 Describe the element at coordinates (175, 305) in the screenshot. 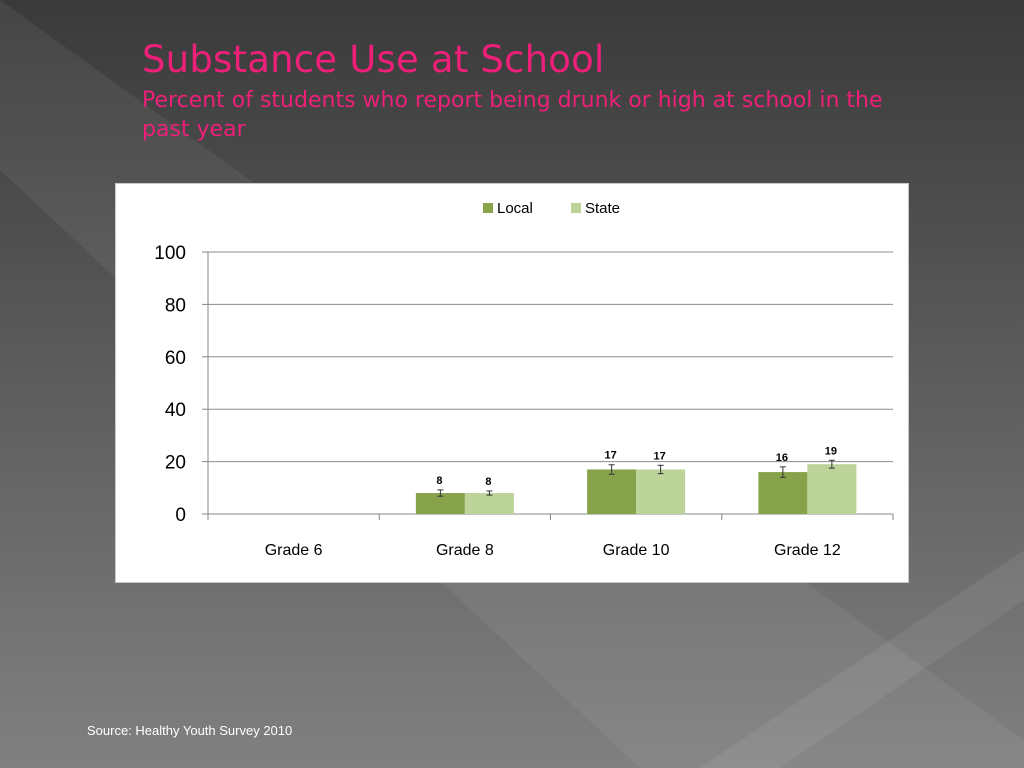

I see `y-tick-label: 80` at that location.